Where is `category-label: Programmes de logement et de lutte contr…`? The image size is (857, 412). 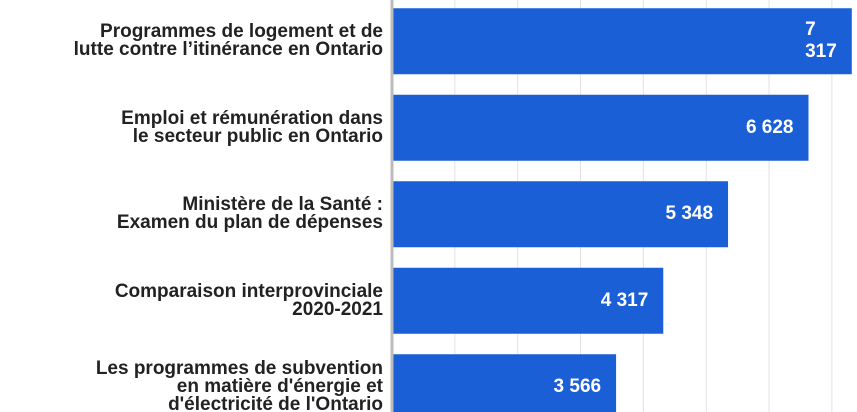 category-label: Programmes de logement et de lutte contr… is located at coordinates (228, 41).